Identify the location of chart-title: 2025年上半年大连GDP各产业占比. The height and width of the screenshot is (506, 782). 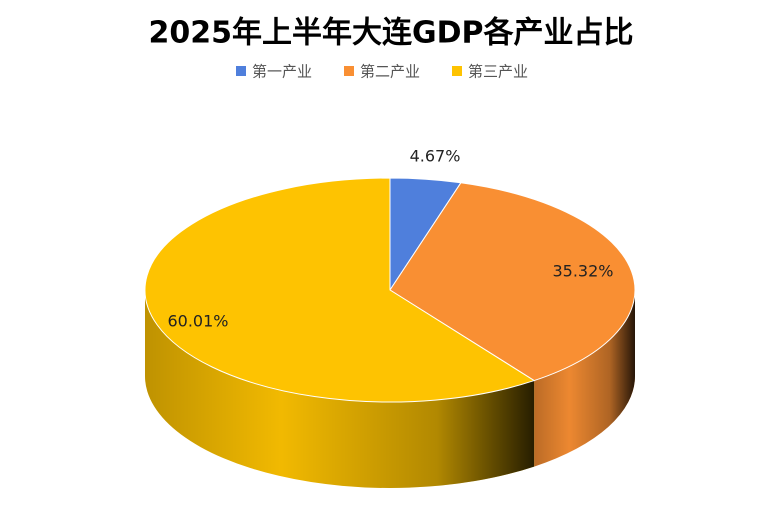
(390, 33).